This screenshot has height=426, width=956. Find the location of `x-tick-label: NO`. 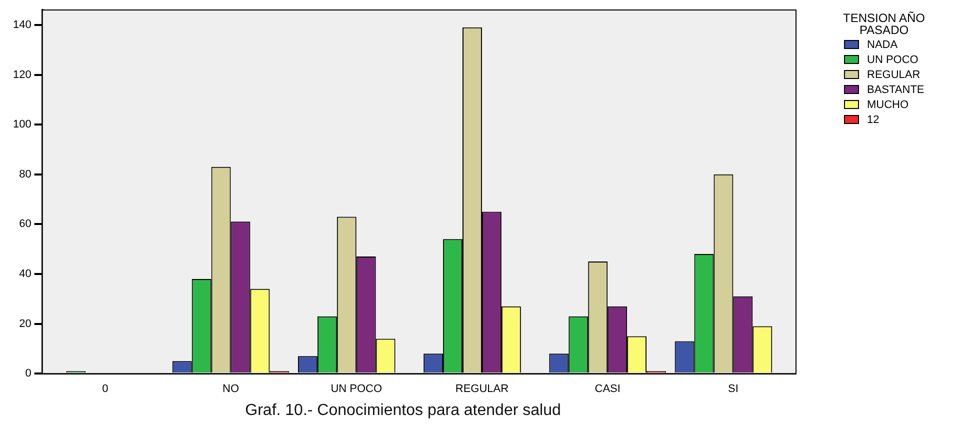

x-tick-label: NO is located at coordinates (231, 389).